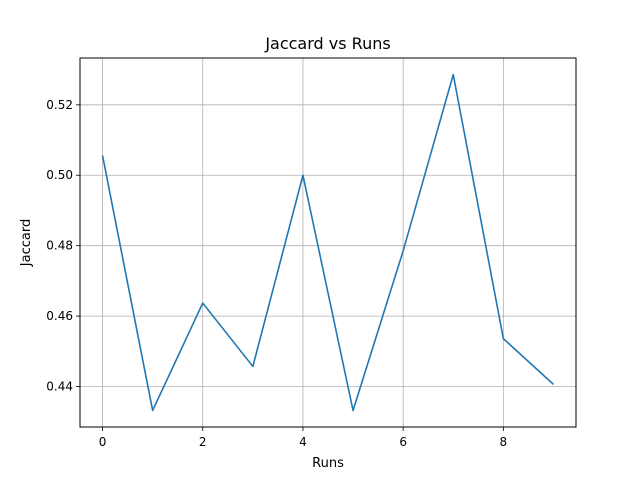  I want to click on y-tick-label: 0.52, so click(59, 105).